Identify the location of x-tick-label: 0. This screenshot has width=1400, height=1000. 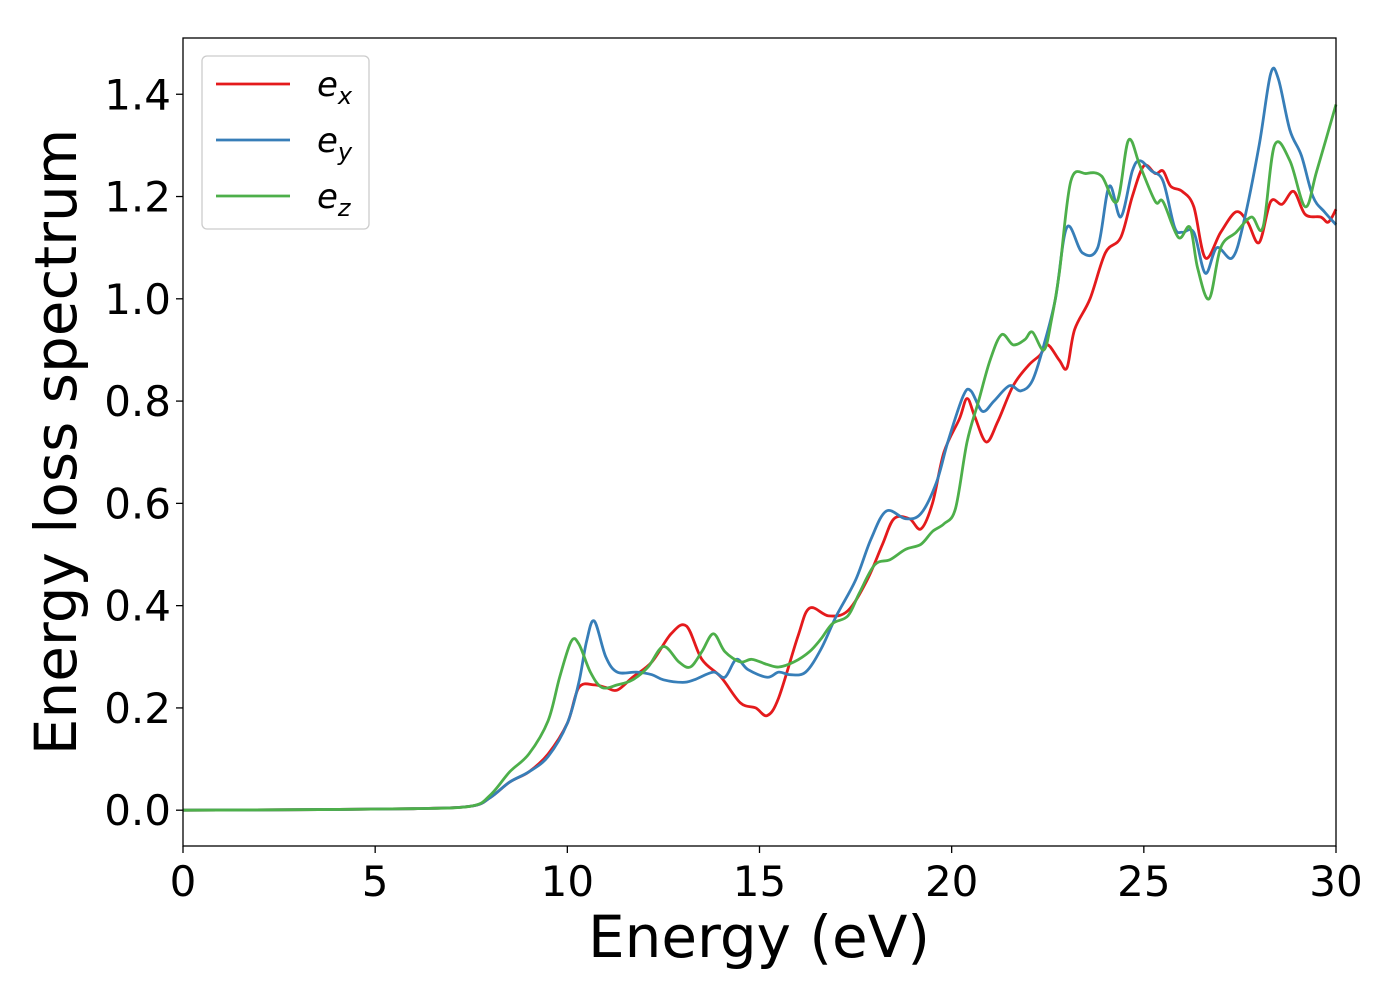
(183, 881).